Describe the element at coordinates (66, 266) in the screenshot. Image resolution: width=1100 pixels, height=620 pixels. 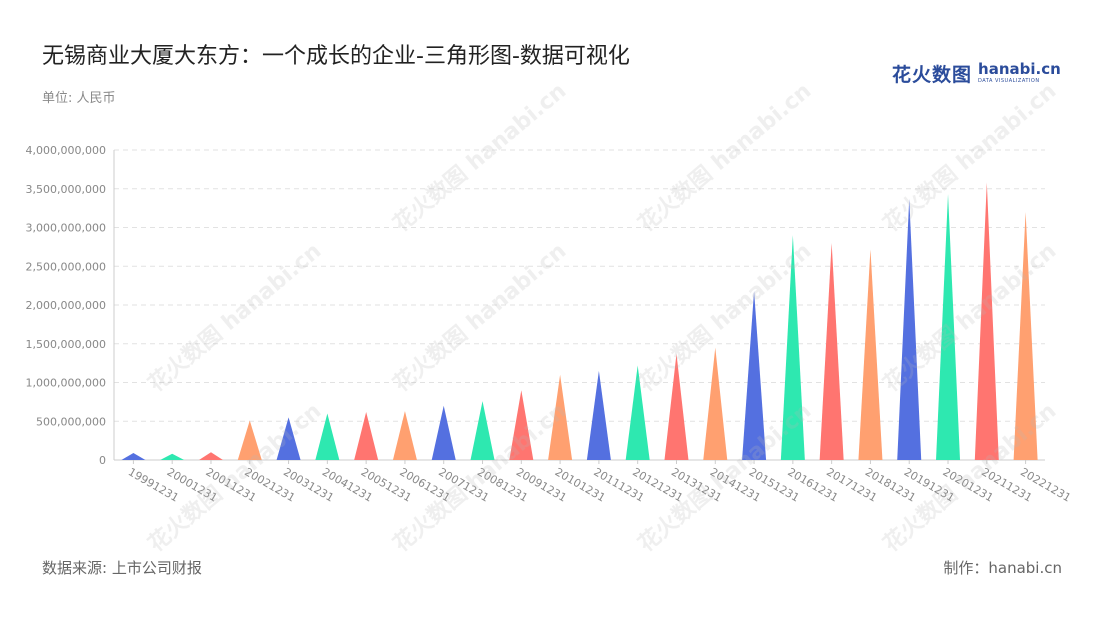
I see `y-tick-label: 2,500,000,000` at that location.